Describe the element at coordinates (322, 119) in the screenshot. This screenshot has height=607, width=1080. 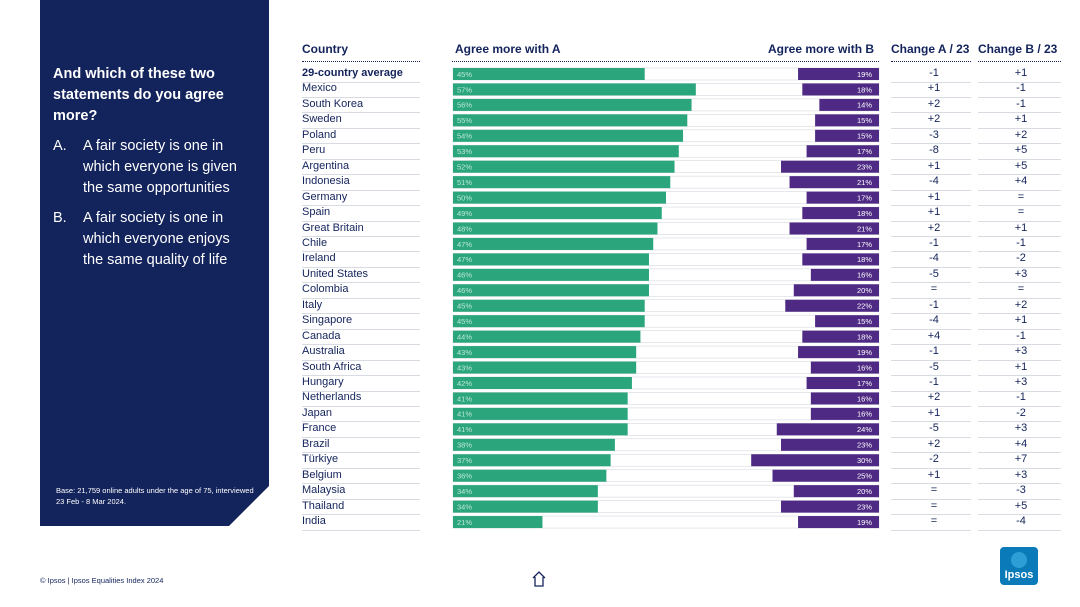
I see `country-label: Sweden` at that location.